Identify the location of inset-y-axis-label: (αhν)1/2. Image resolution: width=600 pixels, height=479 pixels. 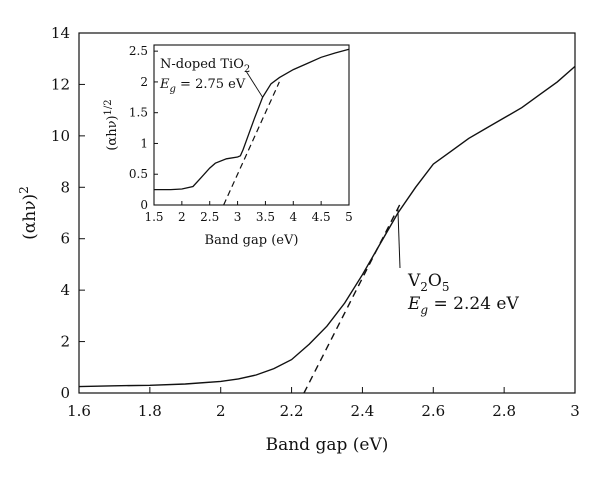
(111, 124).